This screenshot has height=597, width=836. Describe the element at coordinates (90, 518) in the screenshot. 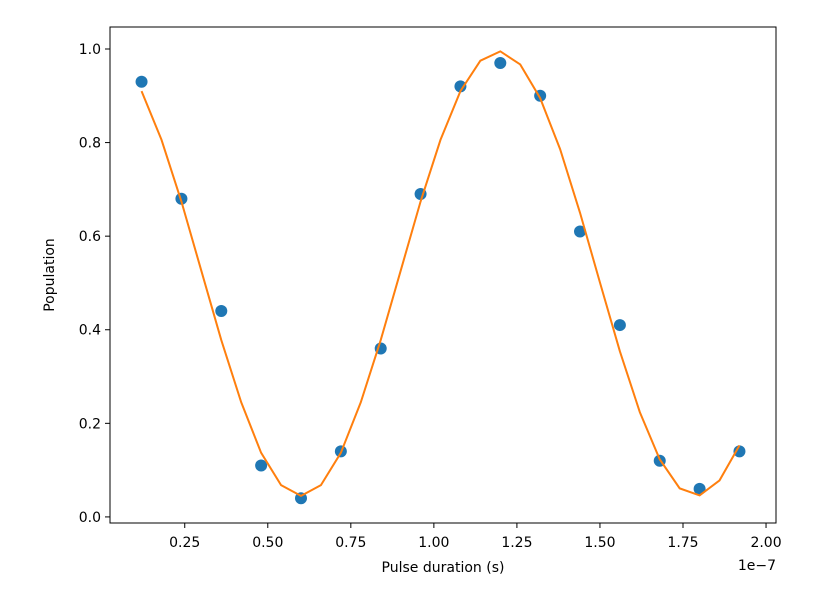

I see `y-tick-label: 0.0` at that location.